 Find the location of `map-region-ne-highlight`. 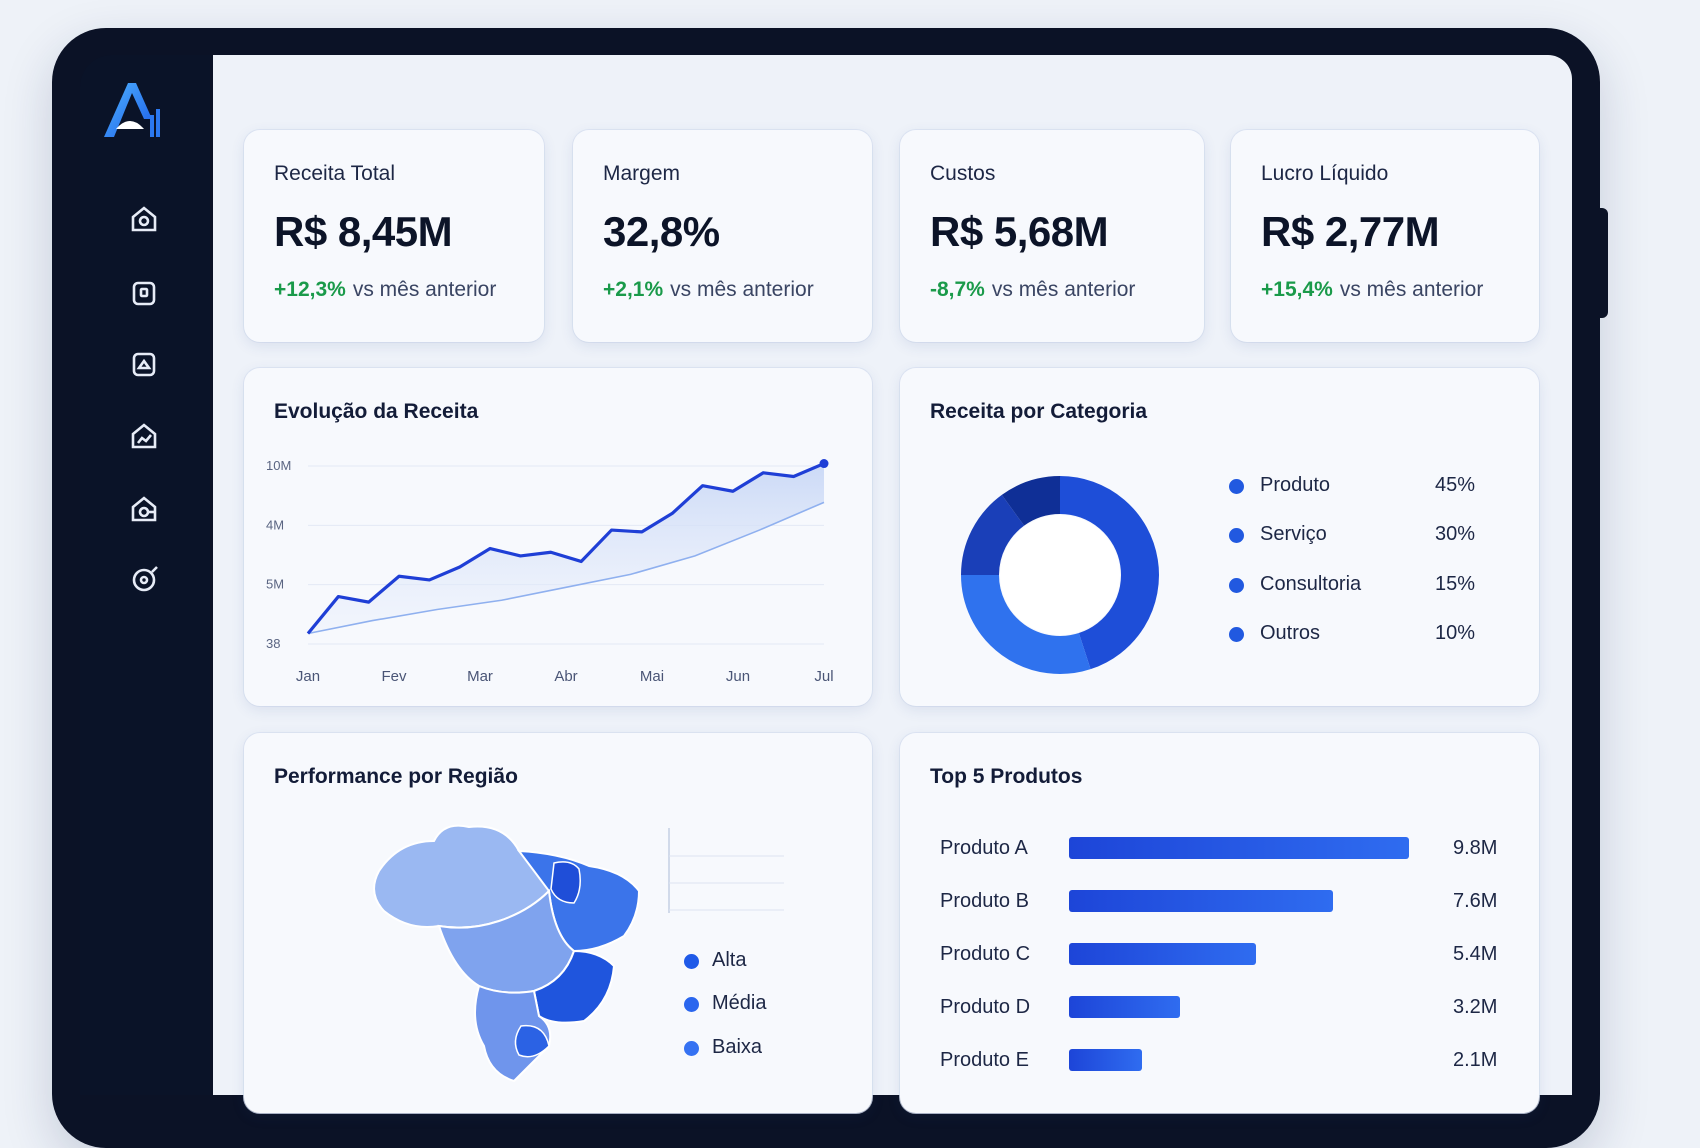

map-region-ne-highlight is located at coordinates (565, 882).